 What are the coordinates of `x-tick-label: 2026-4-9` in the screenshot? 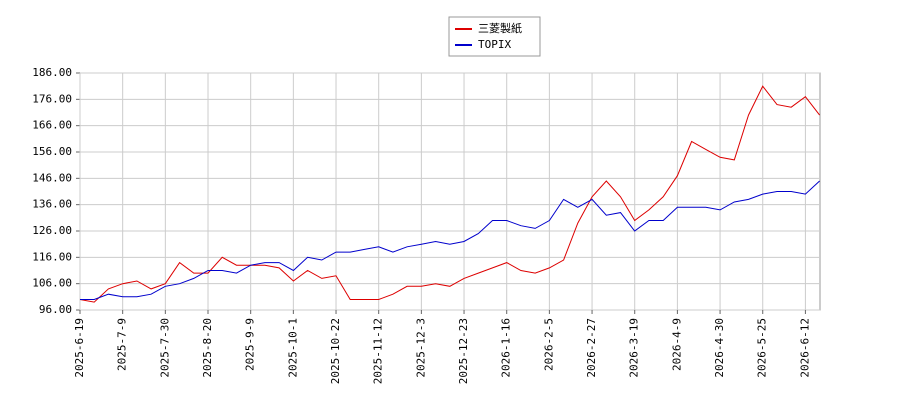 It's located at (676, 344).